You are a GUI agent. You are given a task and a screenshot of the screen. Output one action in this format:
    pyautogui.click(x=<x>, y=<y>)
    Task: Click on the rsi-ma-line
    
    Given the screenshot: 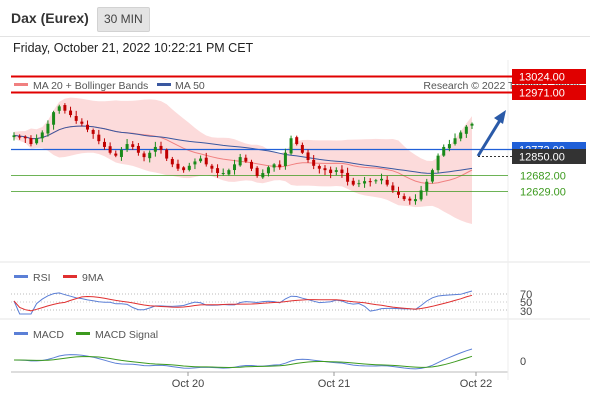 What is the action you would take?
    pyautogui.click(x=243, y=303)
    